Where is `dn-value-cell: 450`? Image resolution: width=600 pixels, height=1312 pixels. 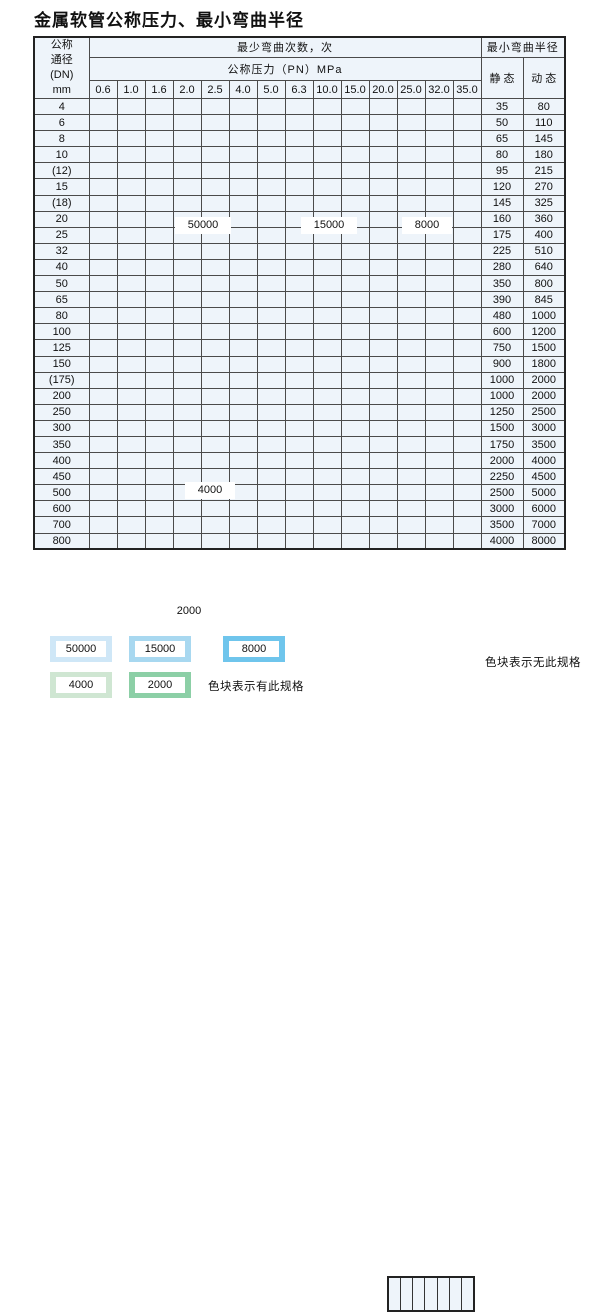
dn-value-cell: 450 is located at coordinates (61, 477).